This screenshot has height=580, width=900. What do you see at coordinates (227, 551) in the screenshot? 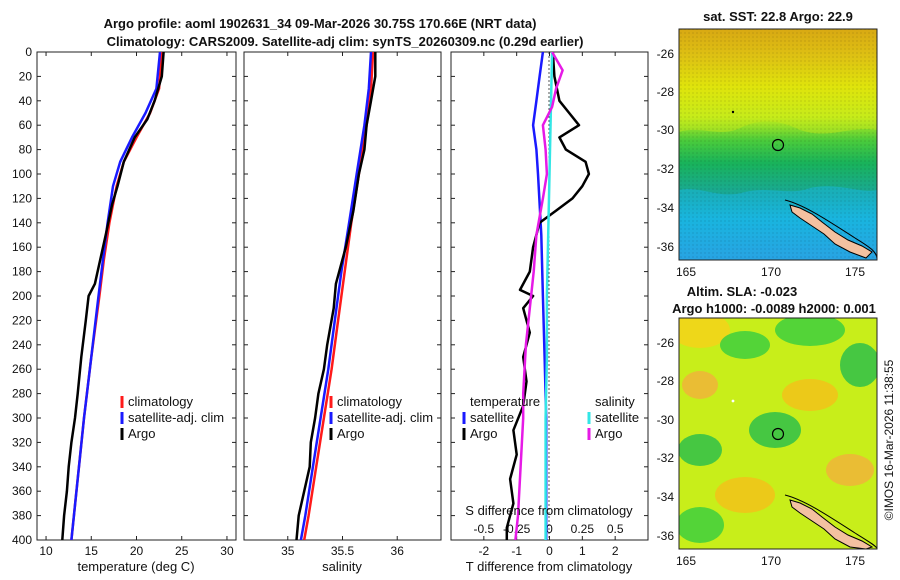
I see `x-tick-label: 30` at bounding box center [227, 551].